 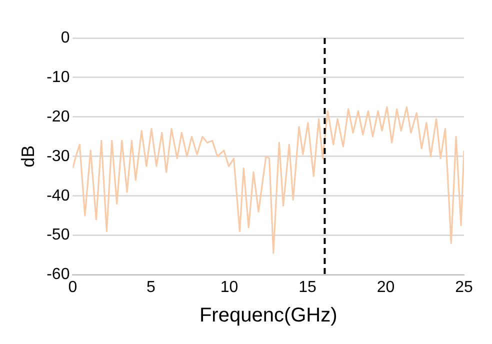 What do you see at coordinates (151, 287) in the screenshot?
I see `x-tick-label: 5` at bounding box center [151, 287].